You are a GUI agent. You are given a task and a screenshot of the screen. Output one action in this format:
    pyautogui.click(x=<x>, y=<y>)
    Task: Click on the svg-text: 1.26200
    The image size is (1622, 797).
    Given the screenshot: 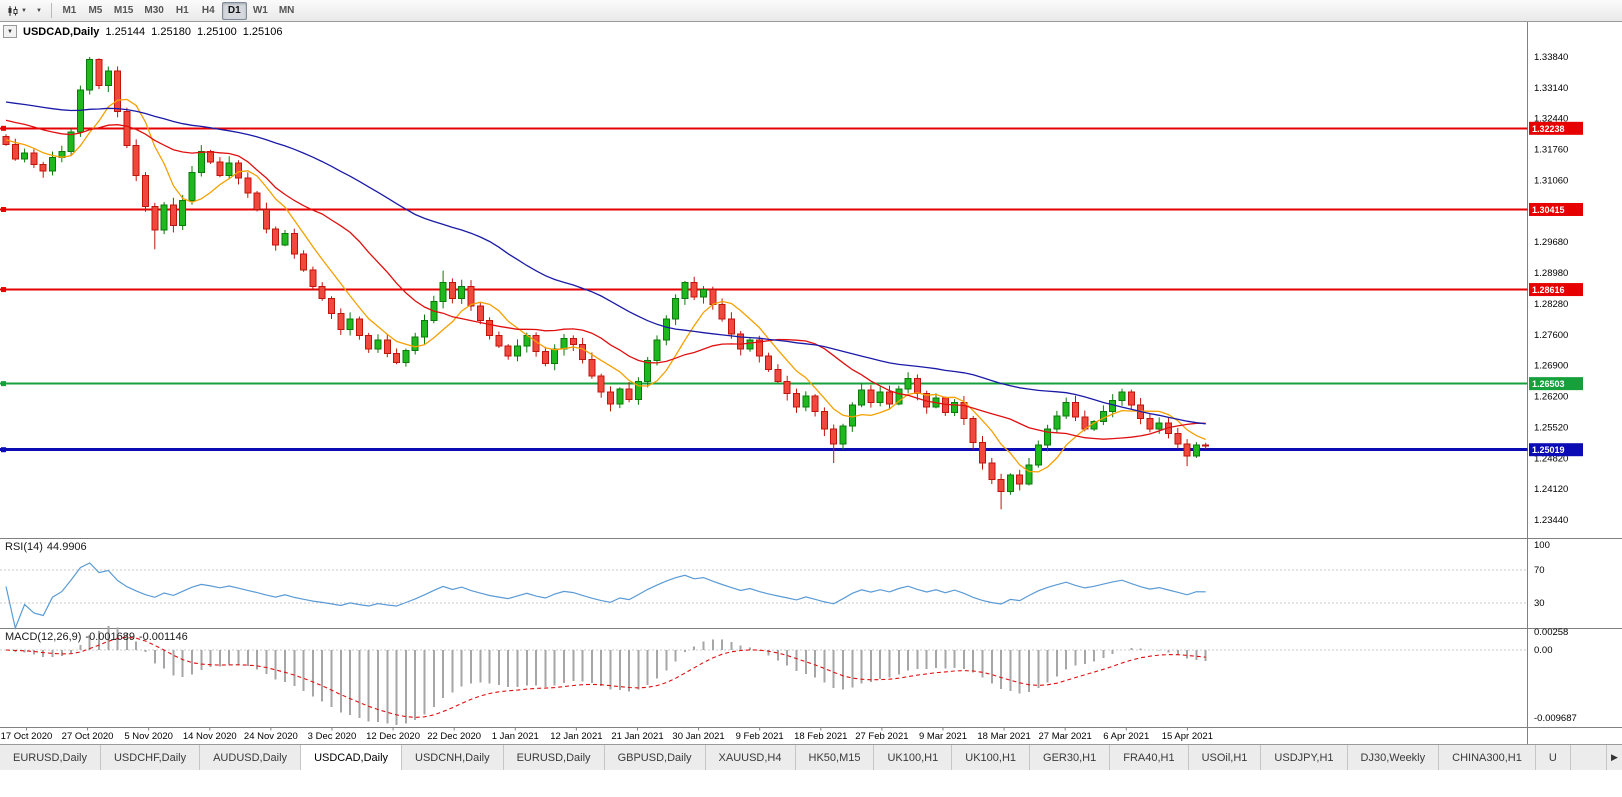 What is the action you would take?
    pyautogui.click(x=1551, y=397)
    